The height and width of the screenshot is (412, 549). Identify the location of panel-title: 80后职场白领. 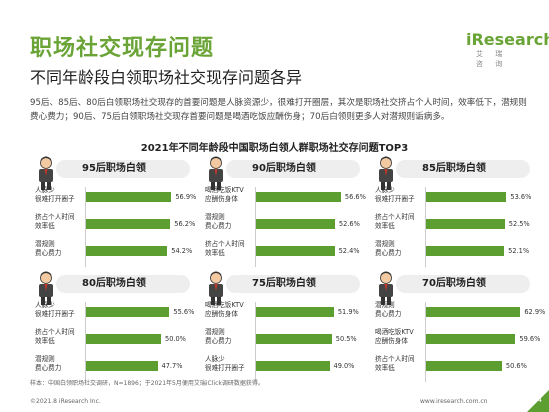
(123, 284).